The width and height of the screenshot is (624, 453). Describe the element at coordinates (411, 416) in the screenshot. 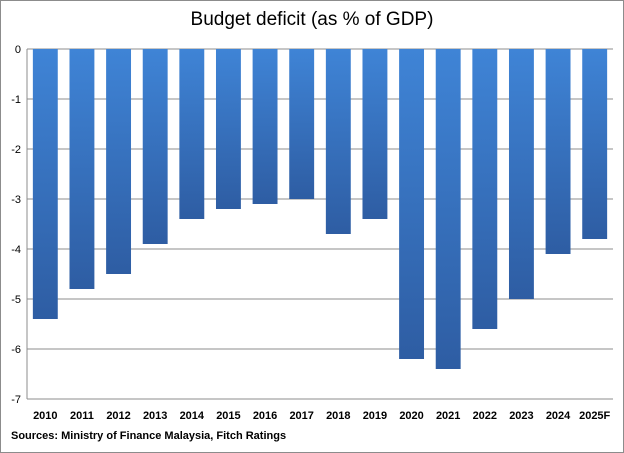

I see `x-tick-label: 2020` at that location.